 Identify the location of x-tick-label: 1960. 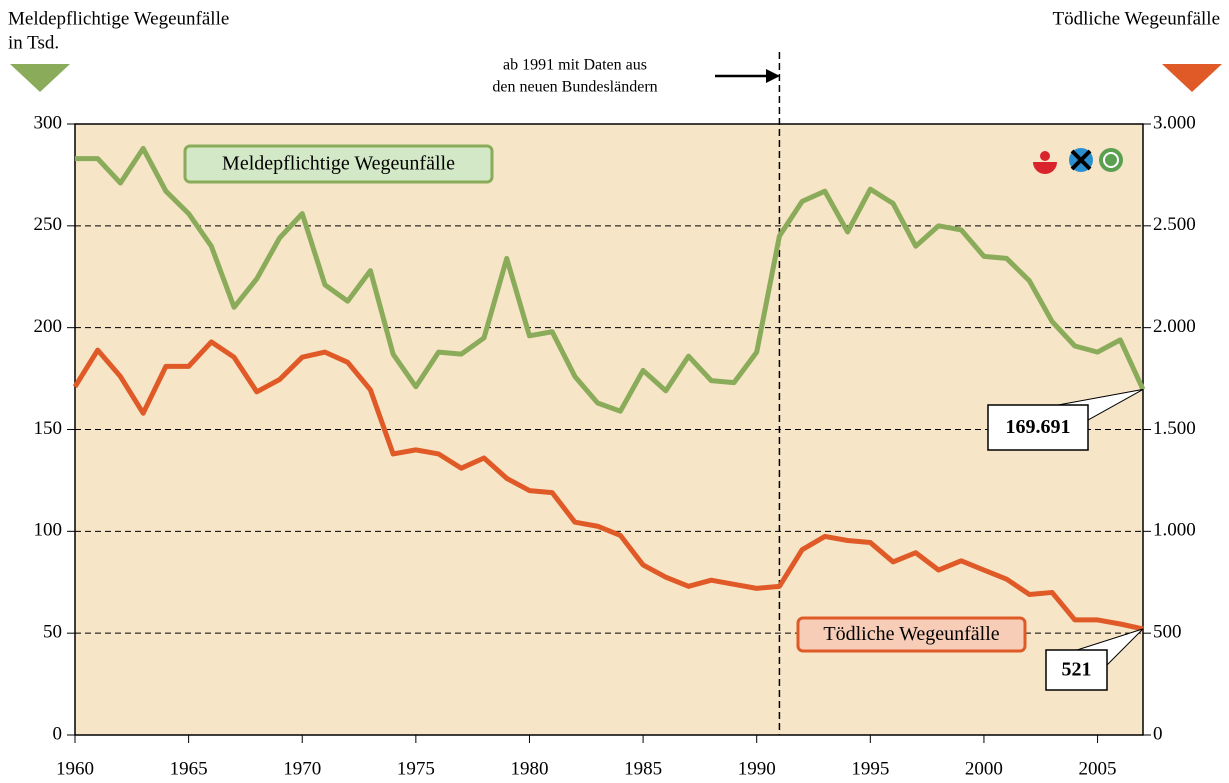
(75, 768).